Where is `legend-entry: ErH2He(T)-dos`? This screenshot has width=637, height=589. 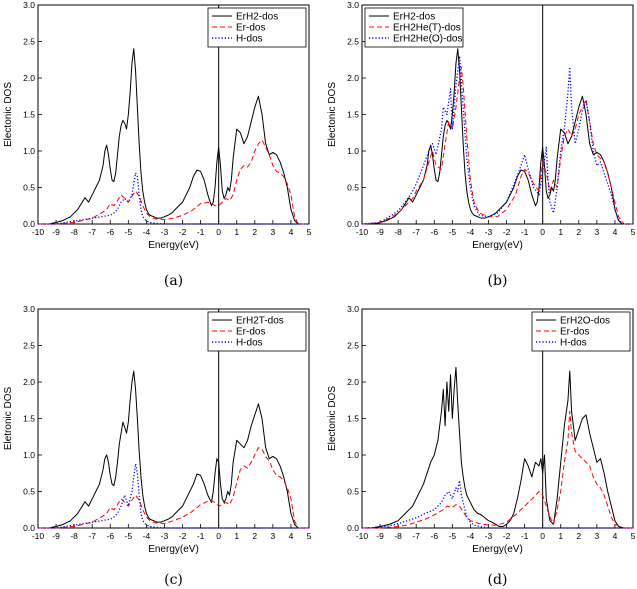 legend-entry: ErH2He(T)-dos is located at coordinates (427, 28).